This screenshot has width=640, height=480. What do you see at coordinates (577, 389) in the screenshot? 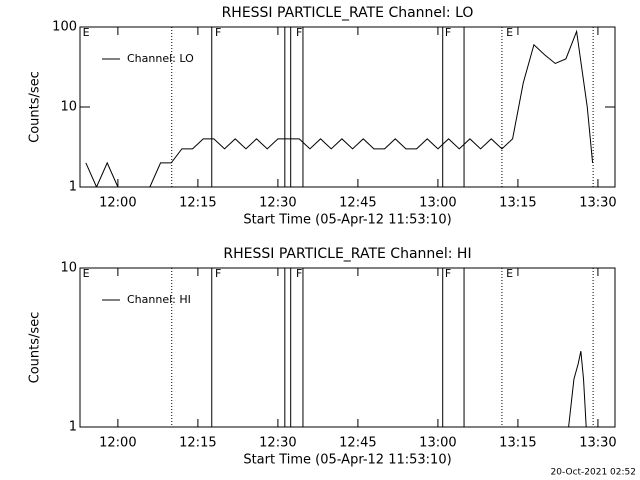
I see `data-line` at bounding box center [577, 389].